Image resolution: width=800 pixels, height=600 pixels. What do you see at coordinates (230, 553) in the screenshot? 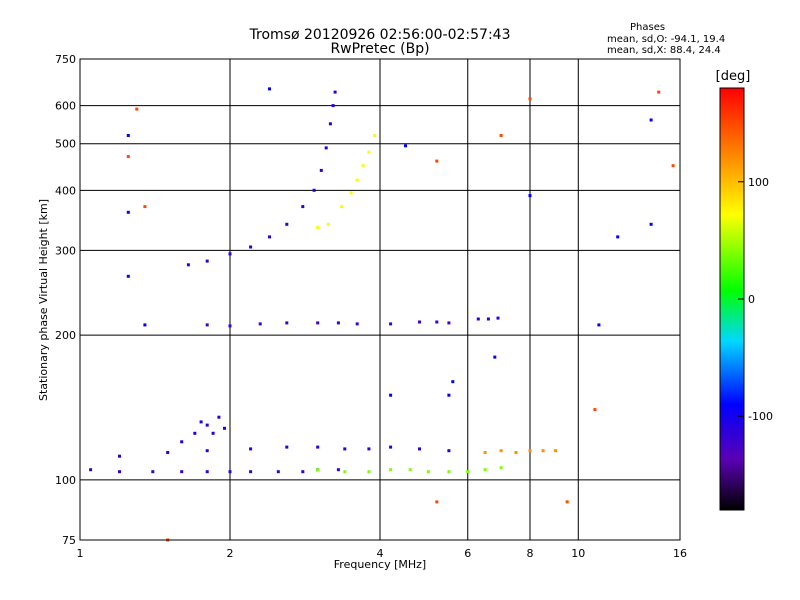
I see `x-tick-label: 2` at bounding box center [230, 553].